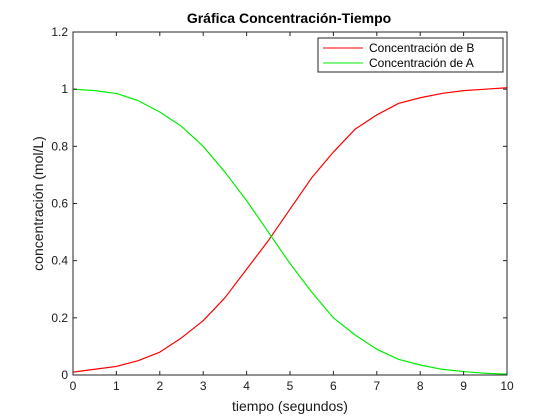  What do you see at coordinates (246, 386) in the screenshot?
I see `x-tick-label: 4` at bounding box center [246, 386].